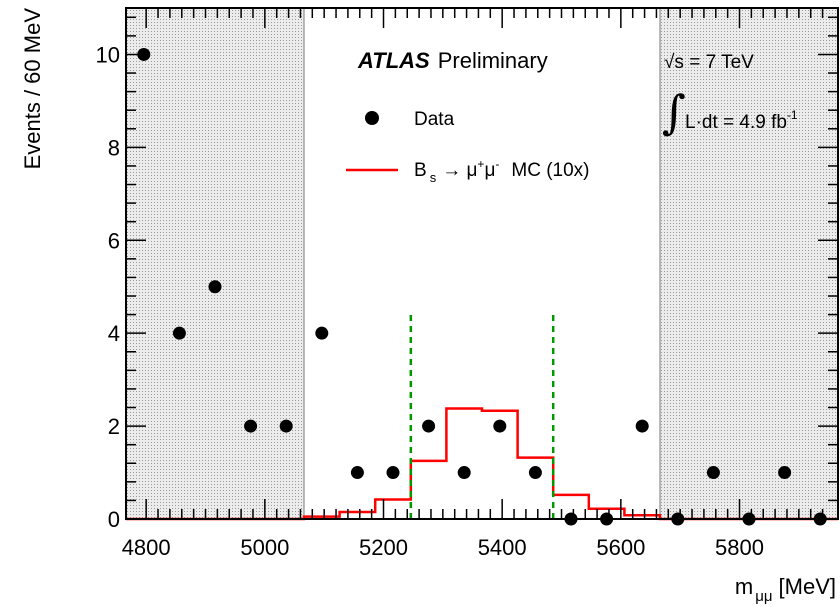 This screenshot has width=840, height=607. Describe the element at coordinates (114, 519) in the screenshot. I see `y-tick-label: 0` at that location.